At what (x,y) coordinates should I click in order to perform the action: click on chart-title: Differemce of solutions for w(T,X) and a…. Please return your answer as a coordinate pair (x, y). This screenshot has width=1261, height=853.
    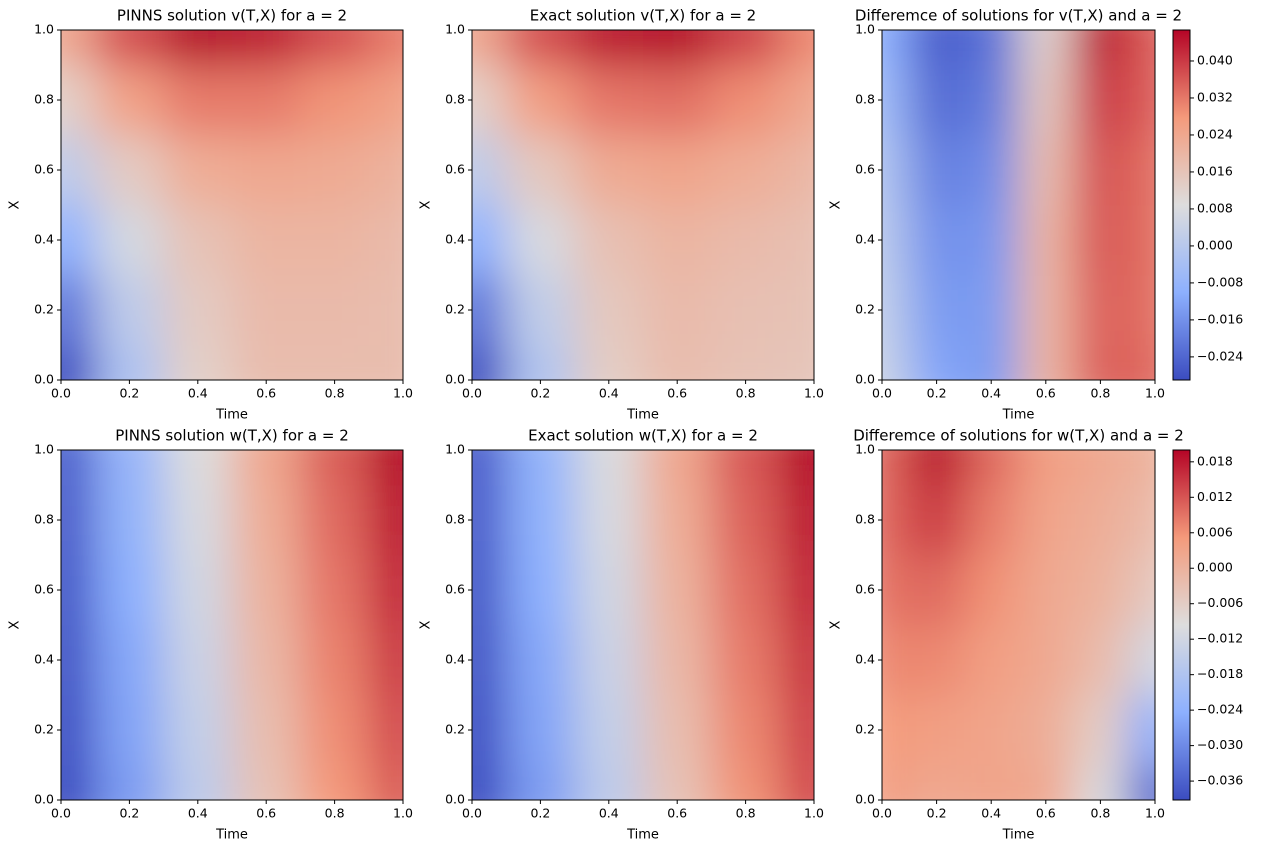
    Looking at the image, I should click on (1018, 436).